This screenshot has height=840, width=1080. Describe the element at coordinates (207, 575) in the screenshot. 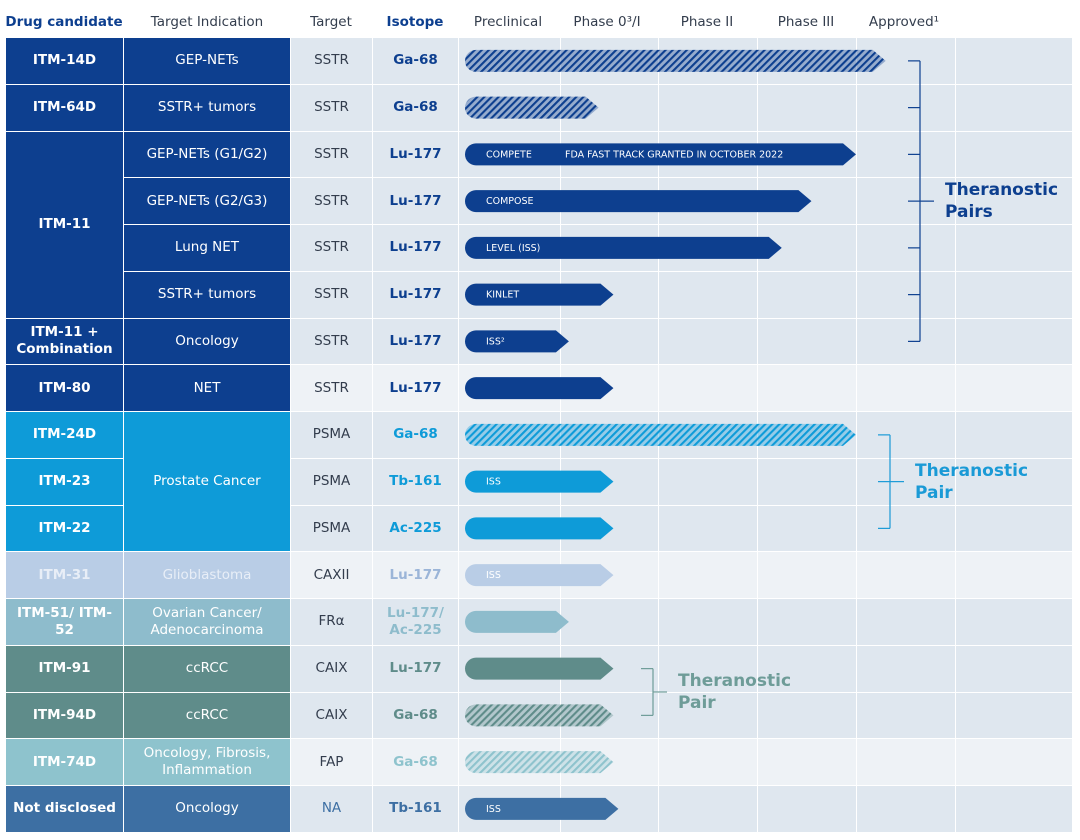

I see `indication-cell: Glioblastoma` at that location.